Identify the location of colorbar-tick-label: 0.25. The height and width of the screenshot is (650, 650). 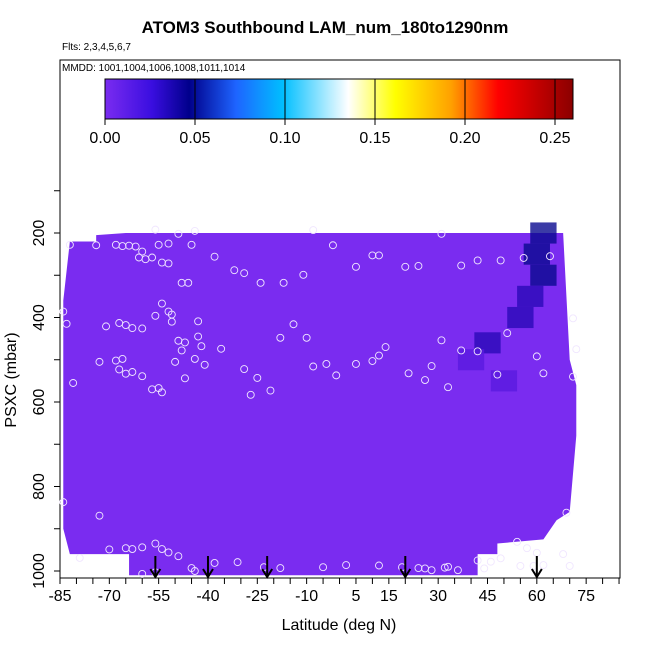
(554, 138).